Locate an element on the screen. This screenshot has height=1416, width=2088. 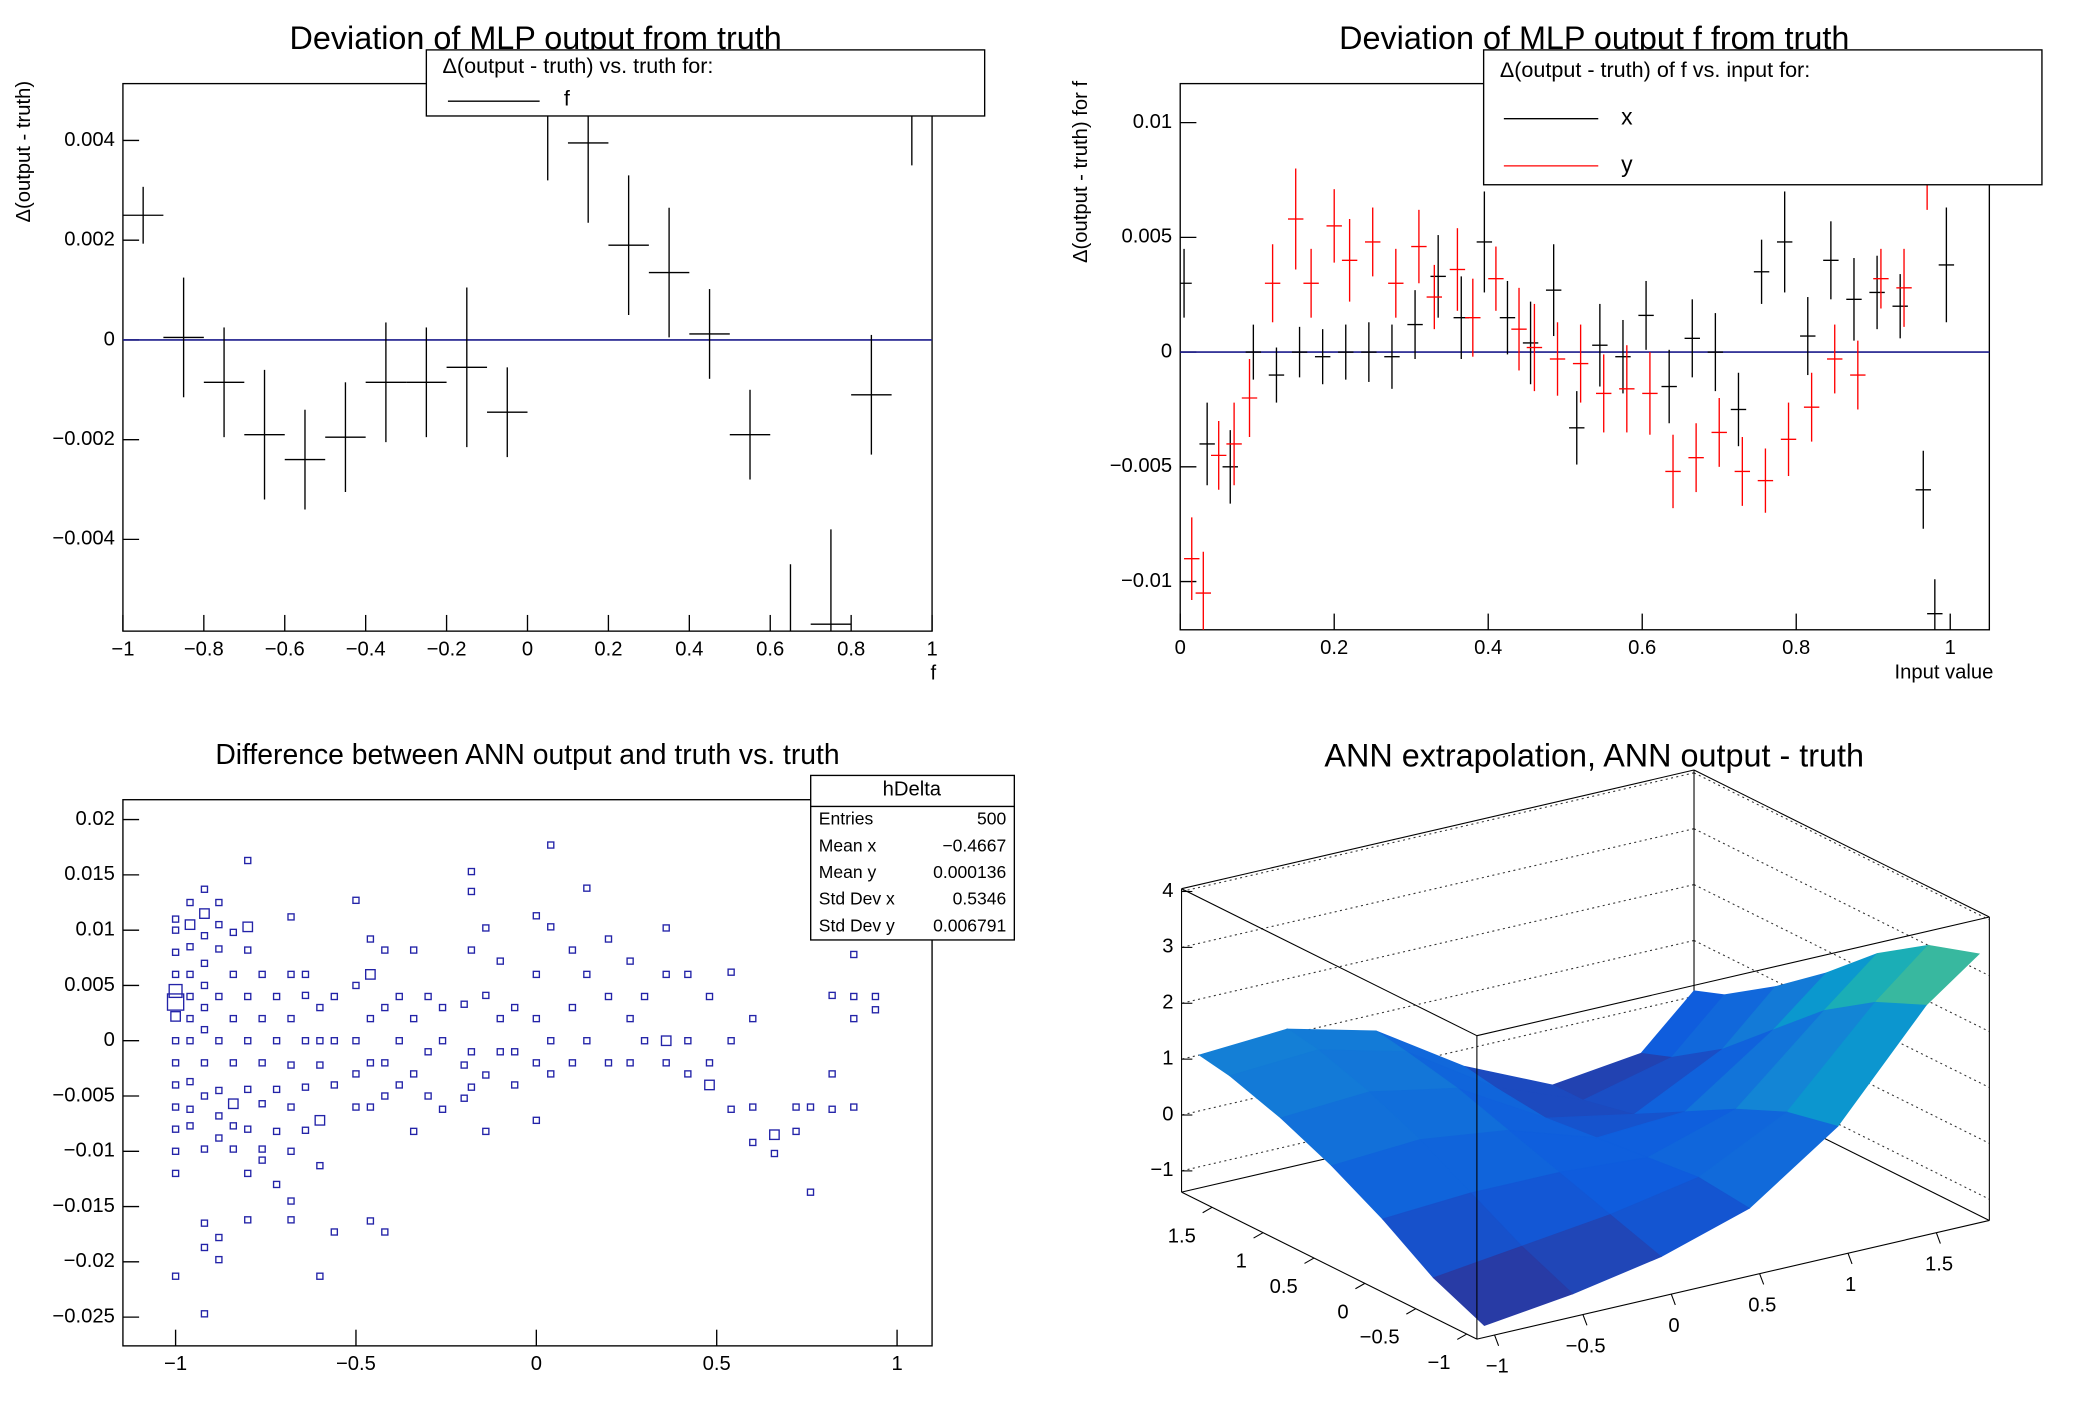
x-tick-label: 1 is located at coordinates (1950, 648).